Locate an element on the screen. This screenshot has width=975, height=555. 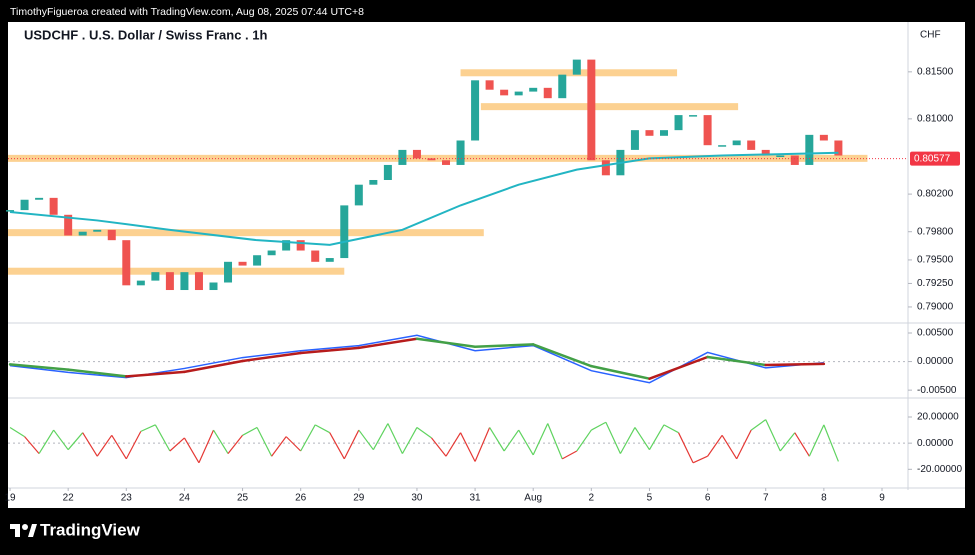
y-tick-label: -0.00500 is located at coordinates (937, 390).